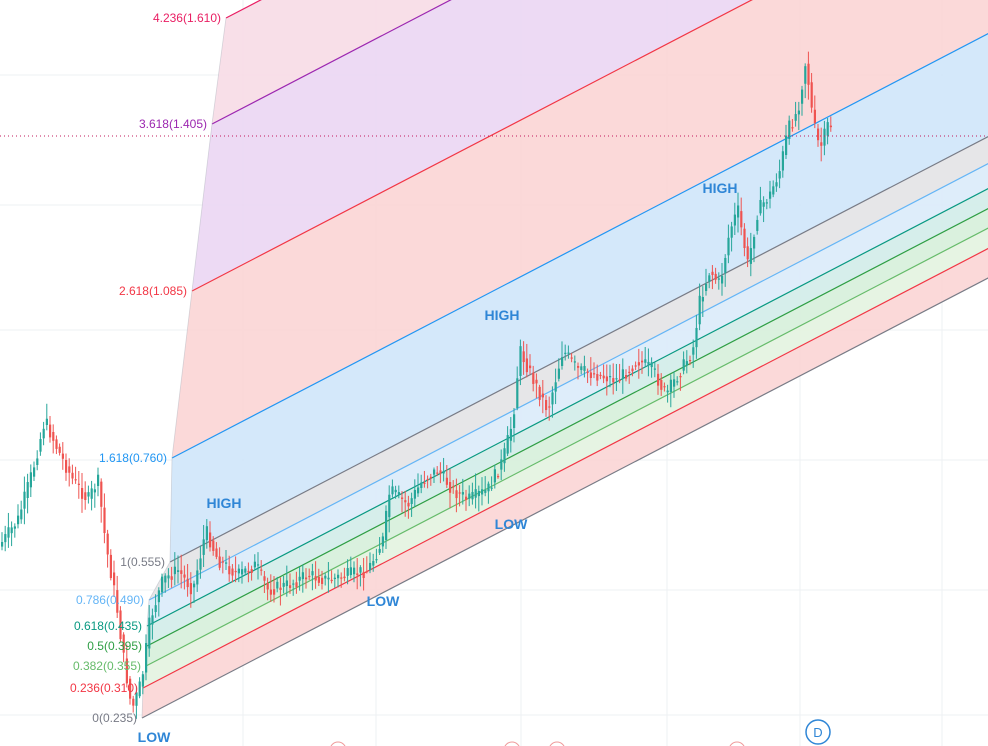 The height and width of the screenshot is (746, 988). What do you see at coordinates (107, 666) in the screenshot?
I see `fib-label-0.382: 0.382(0.355)` at bounding box center [107, 666].